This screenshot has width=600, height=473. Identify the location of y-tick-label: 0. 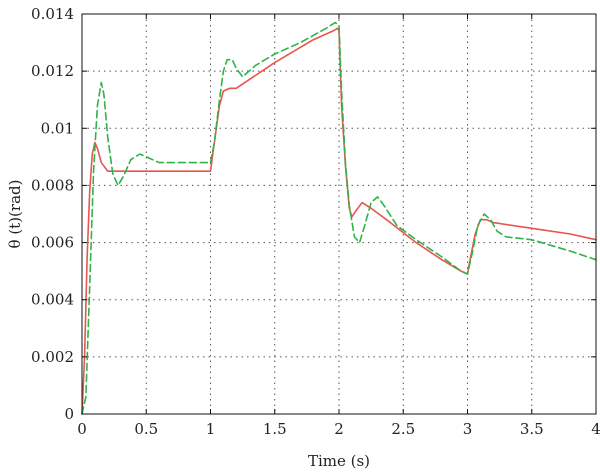
(69, 414).